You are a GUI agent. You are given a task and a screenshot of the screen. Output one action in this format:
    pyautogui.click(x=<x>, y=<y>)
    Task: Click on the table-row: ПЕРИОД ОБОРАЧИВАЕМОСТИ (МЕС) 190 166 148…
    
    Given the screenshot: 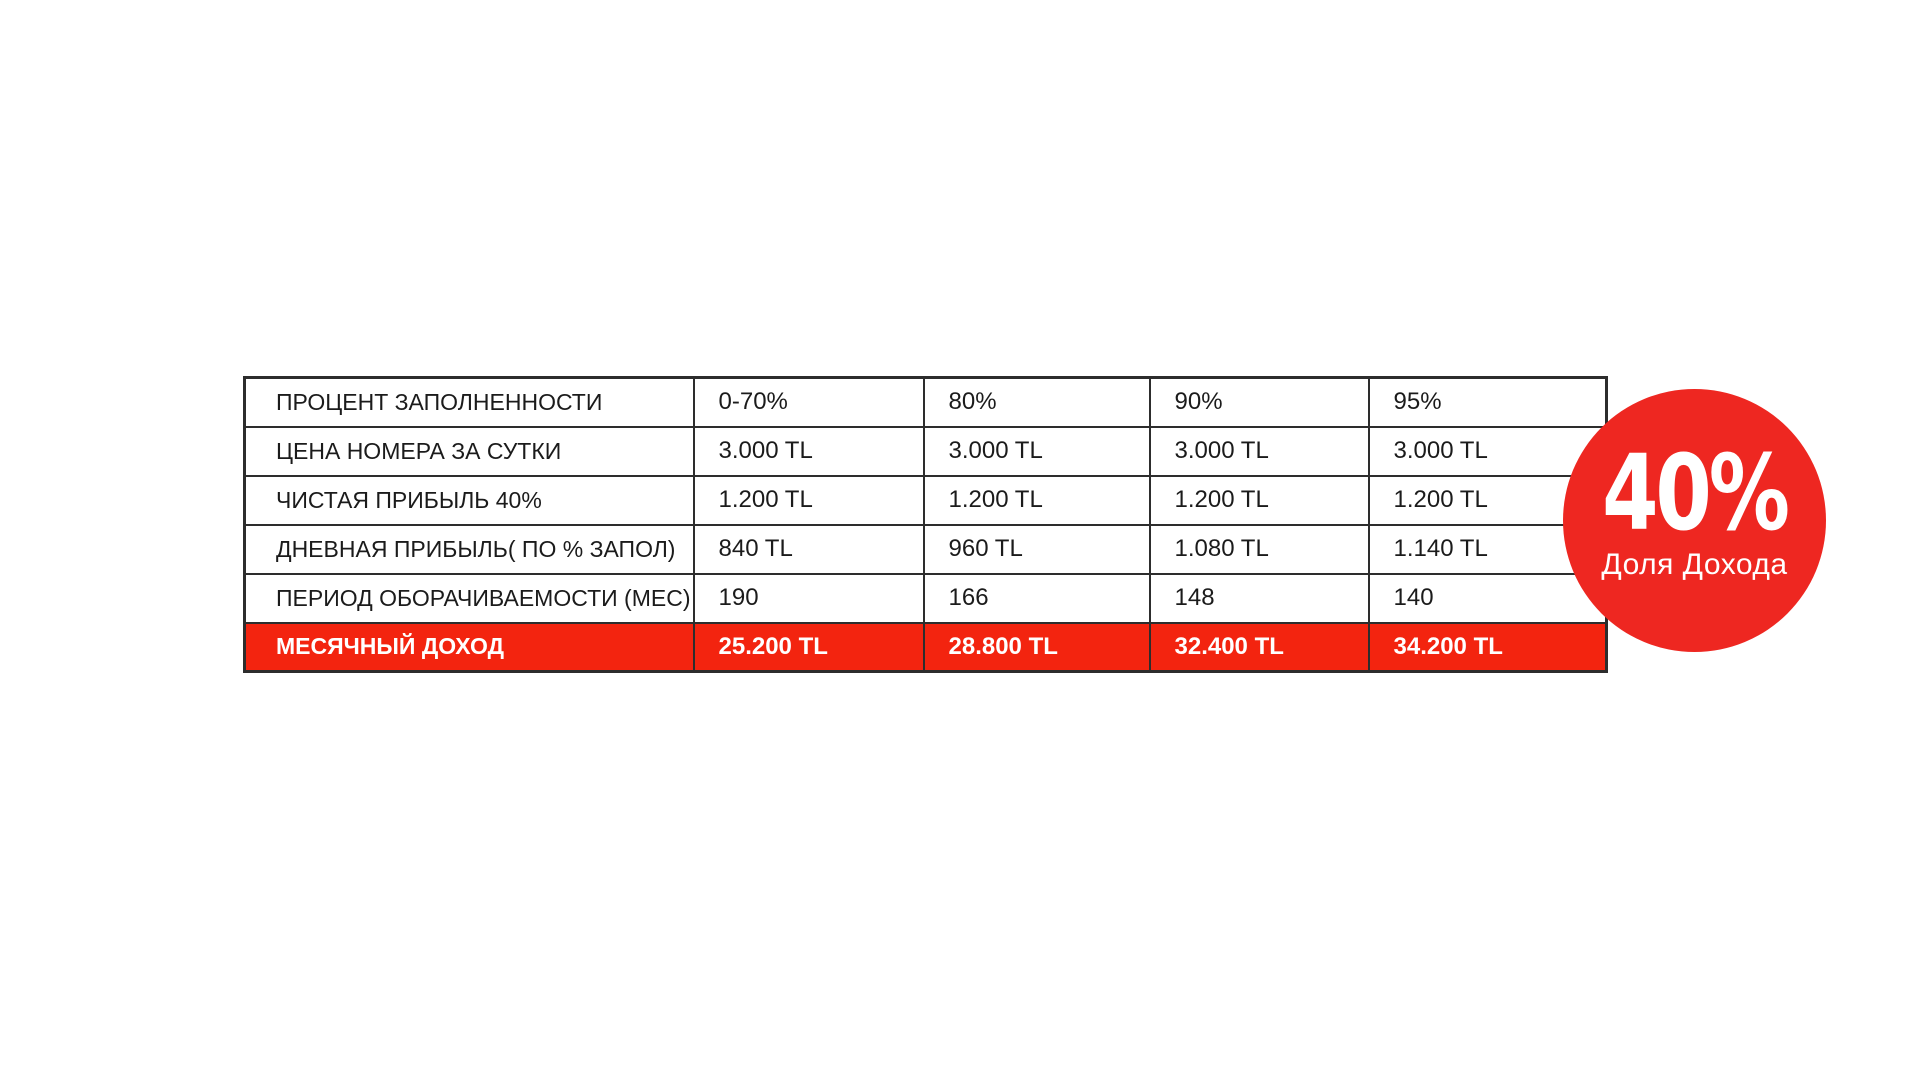 What is the action you would take?
    pyautogui.click(x=925, y=598)
    